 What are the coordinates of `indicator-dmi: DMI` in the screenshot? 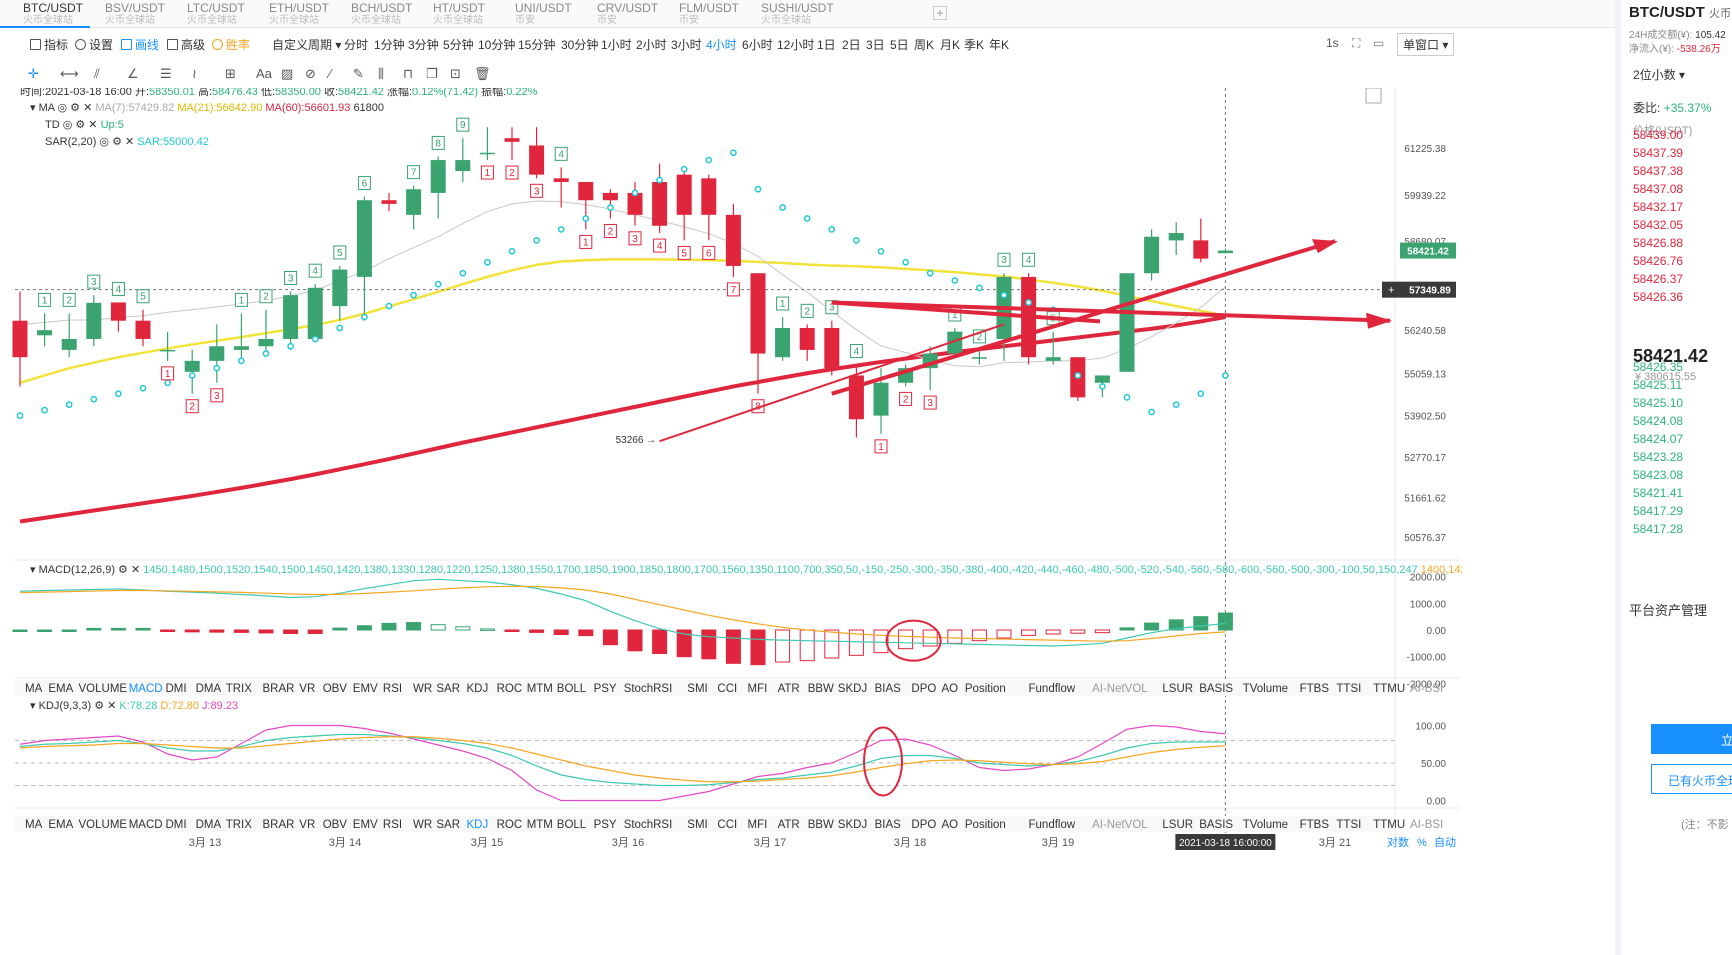 It's located at (176, 689).